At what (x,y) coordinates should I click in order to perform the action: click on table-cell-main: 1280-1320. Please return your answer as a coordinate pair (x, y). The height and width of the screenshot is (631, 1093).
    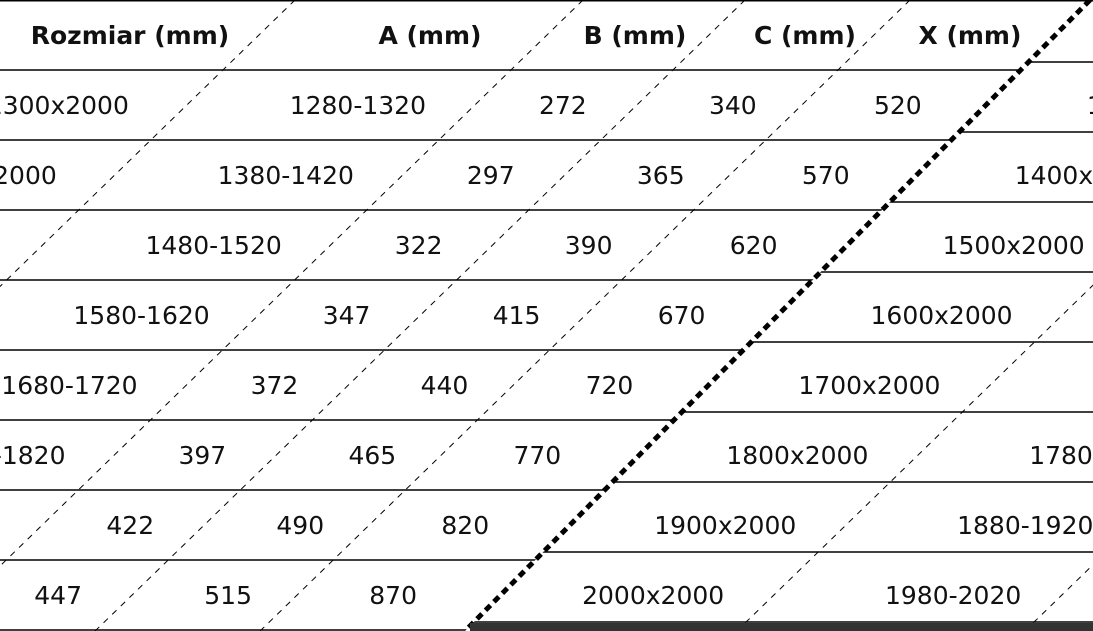
    Looking at the image, I should click on (358, 105).